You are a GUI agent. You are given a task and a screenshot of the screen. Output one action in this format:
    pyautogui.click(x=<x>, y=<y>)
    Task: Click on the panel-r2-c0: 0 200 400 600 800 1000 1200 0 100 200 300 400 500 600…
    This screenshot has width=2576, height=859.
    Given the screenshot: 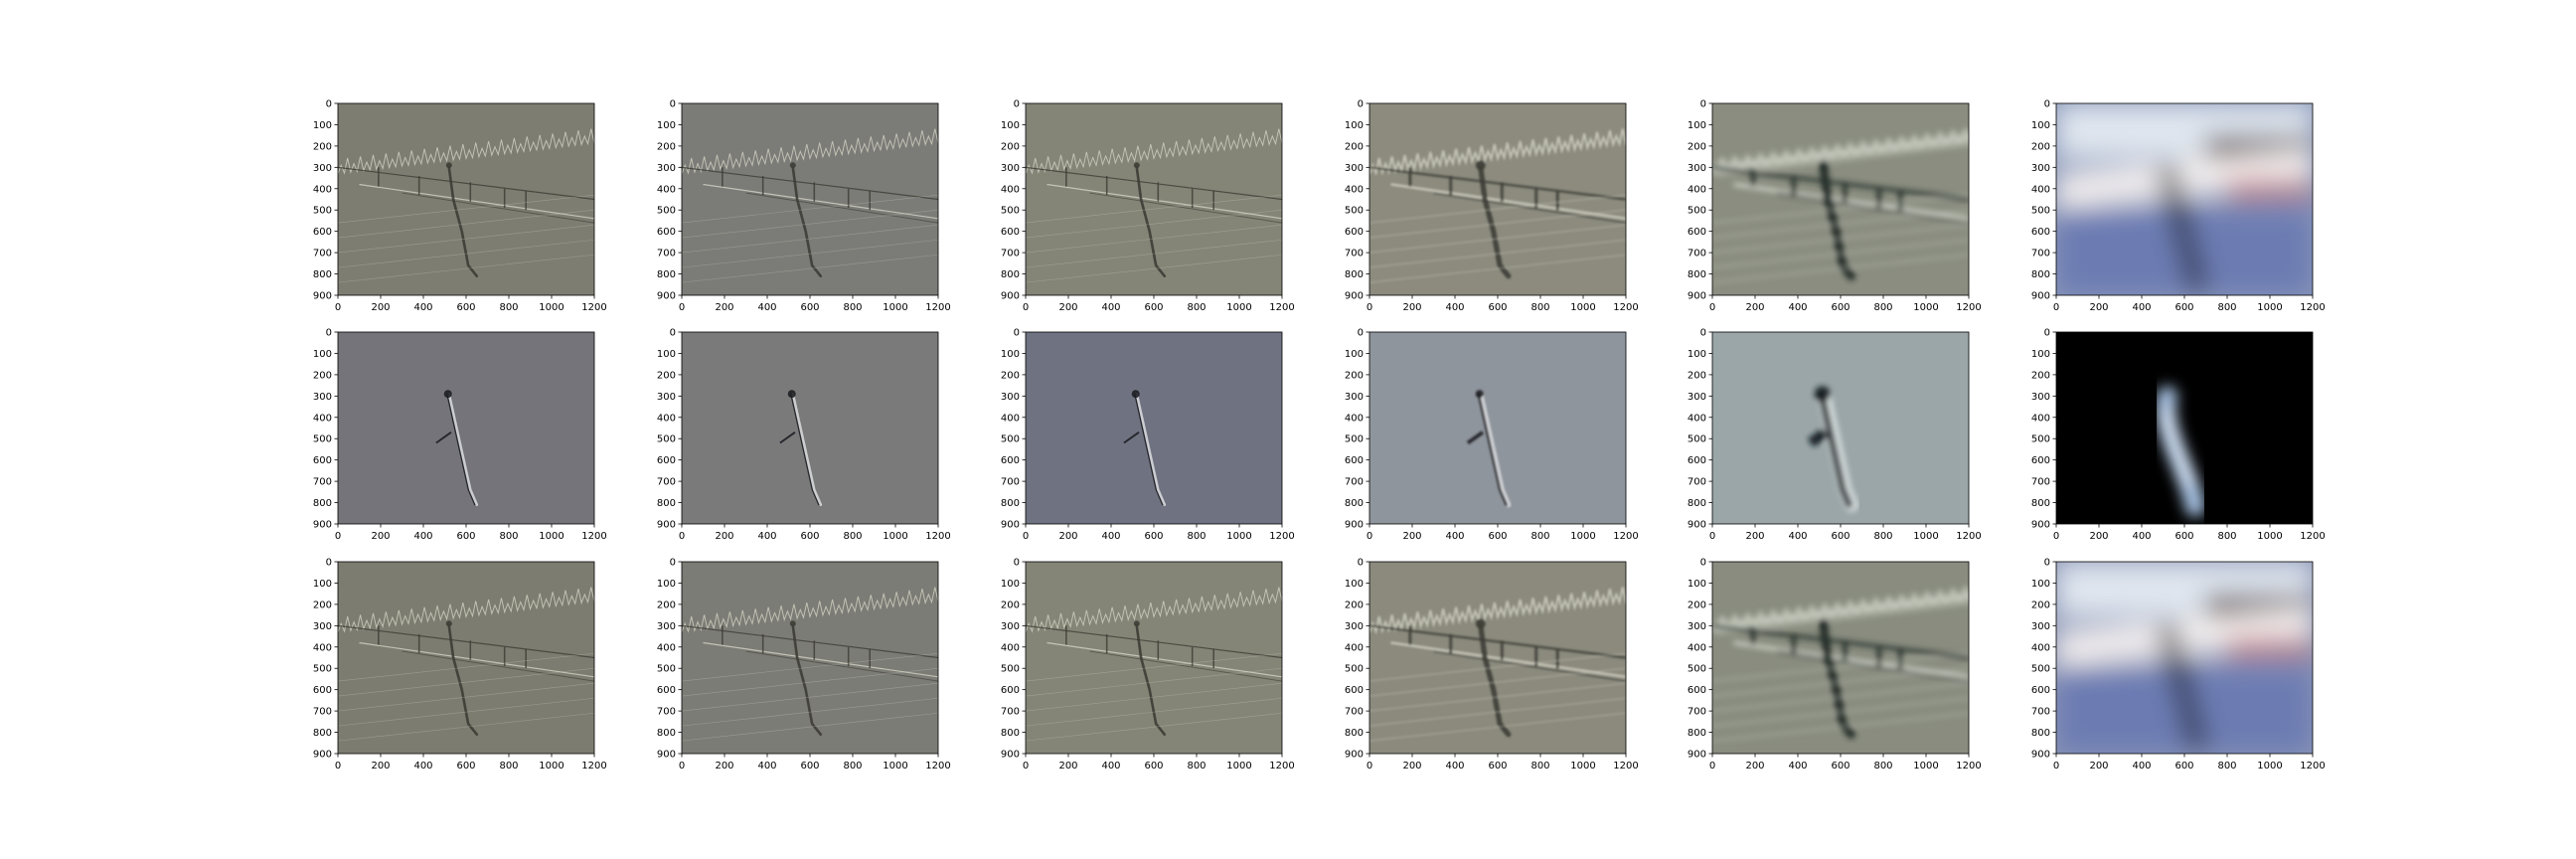 What is the action you would take?
    pyautogui.click(x=460, y=665)
    